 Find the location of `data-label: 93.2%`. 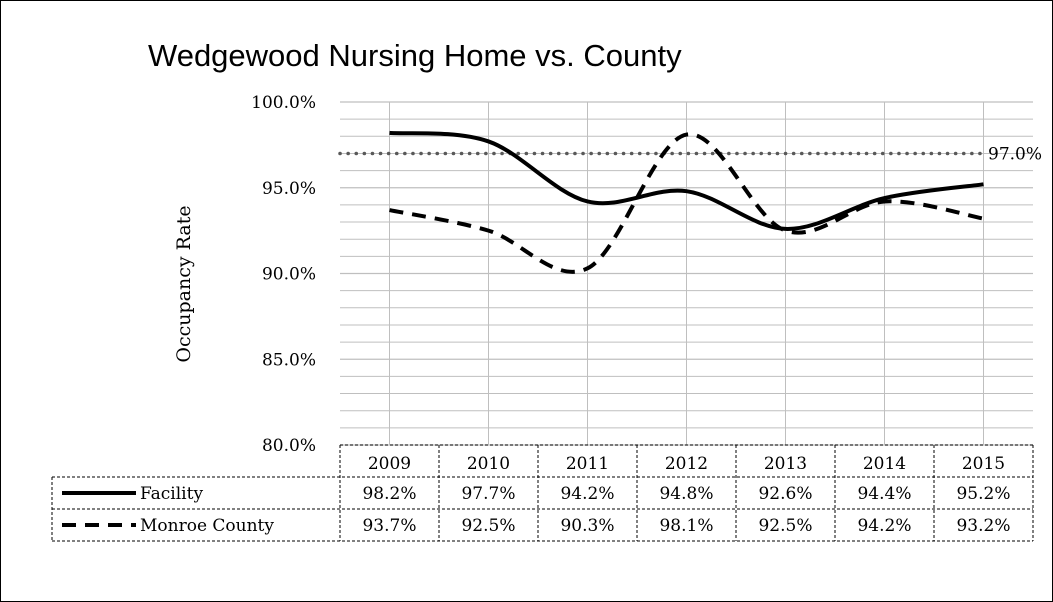

data-label: 93.2% is located at coordinates (983, 526).